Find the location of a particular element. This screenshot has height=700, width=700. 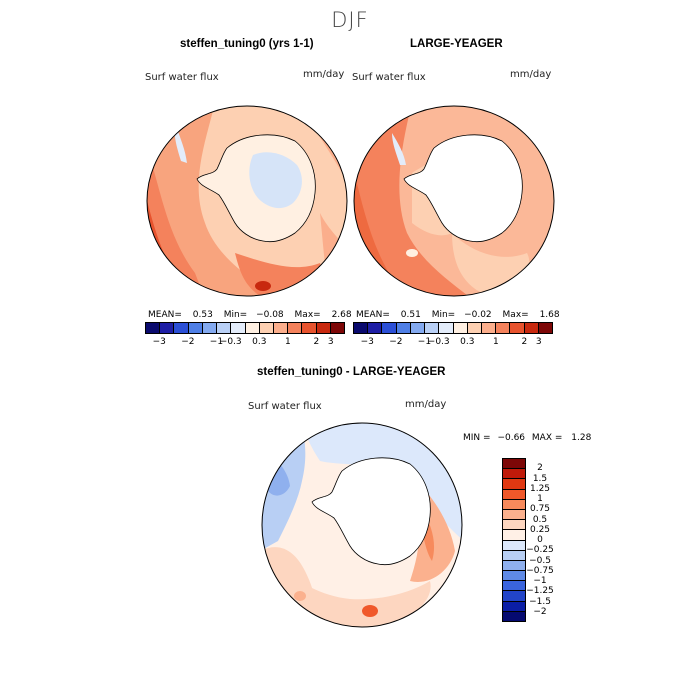

panel-2-colorbar-tick-label: 3 is located at coordinates (538, 342).